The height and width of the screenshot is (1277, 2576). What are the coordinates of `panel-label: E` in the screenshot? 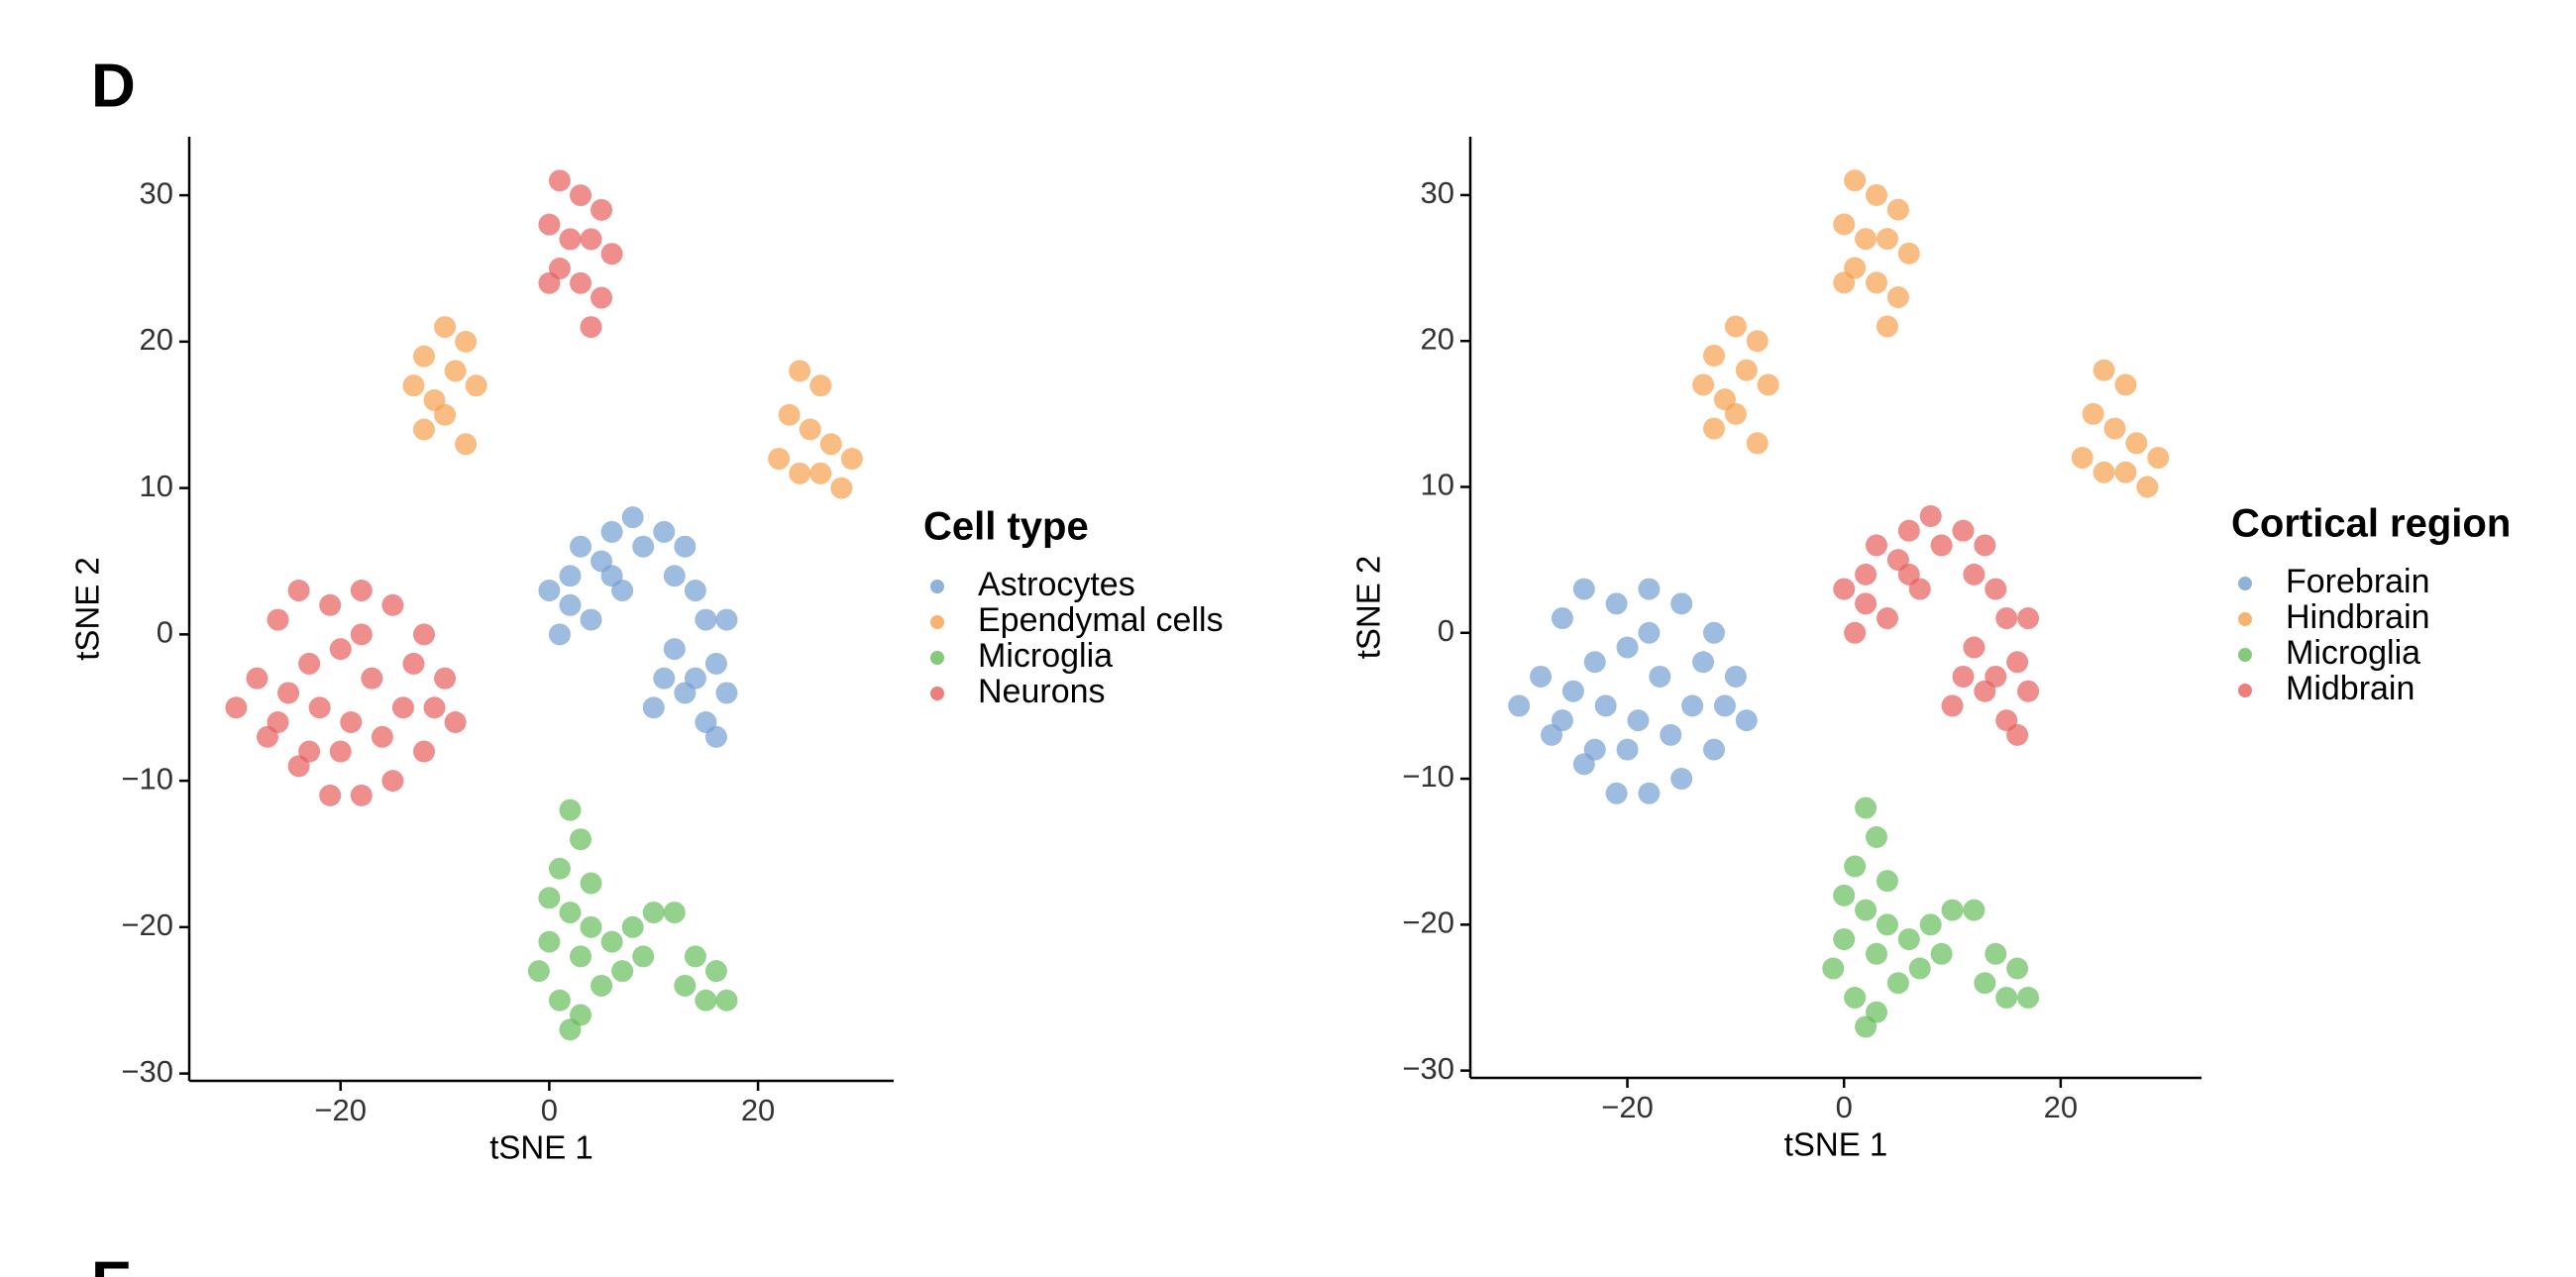 It's located at (112, 1263).